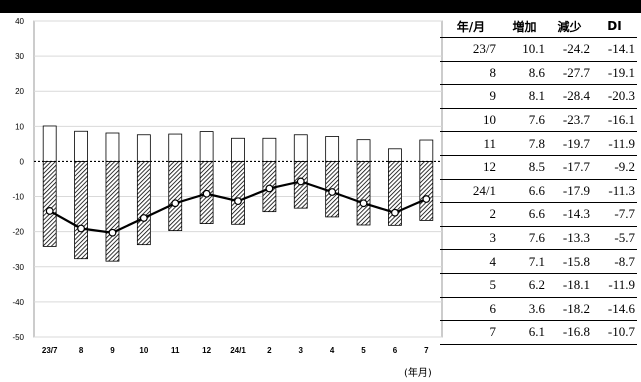 The width and height of the screenshot is (641, 382). I want to click on table-cell: 12, so click(471, 167).